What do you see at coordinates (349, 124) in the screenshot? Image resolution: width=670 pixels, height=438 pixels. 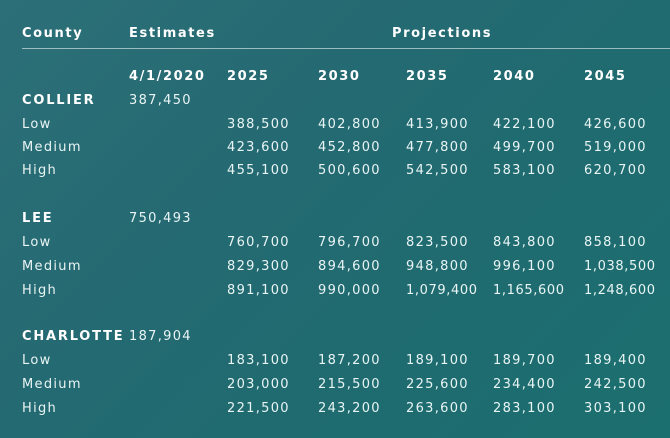 I see `projection-value: 402,800` at bounding box center [349, 124].